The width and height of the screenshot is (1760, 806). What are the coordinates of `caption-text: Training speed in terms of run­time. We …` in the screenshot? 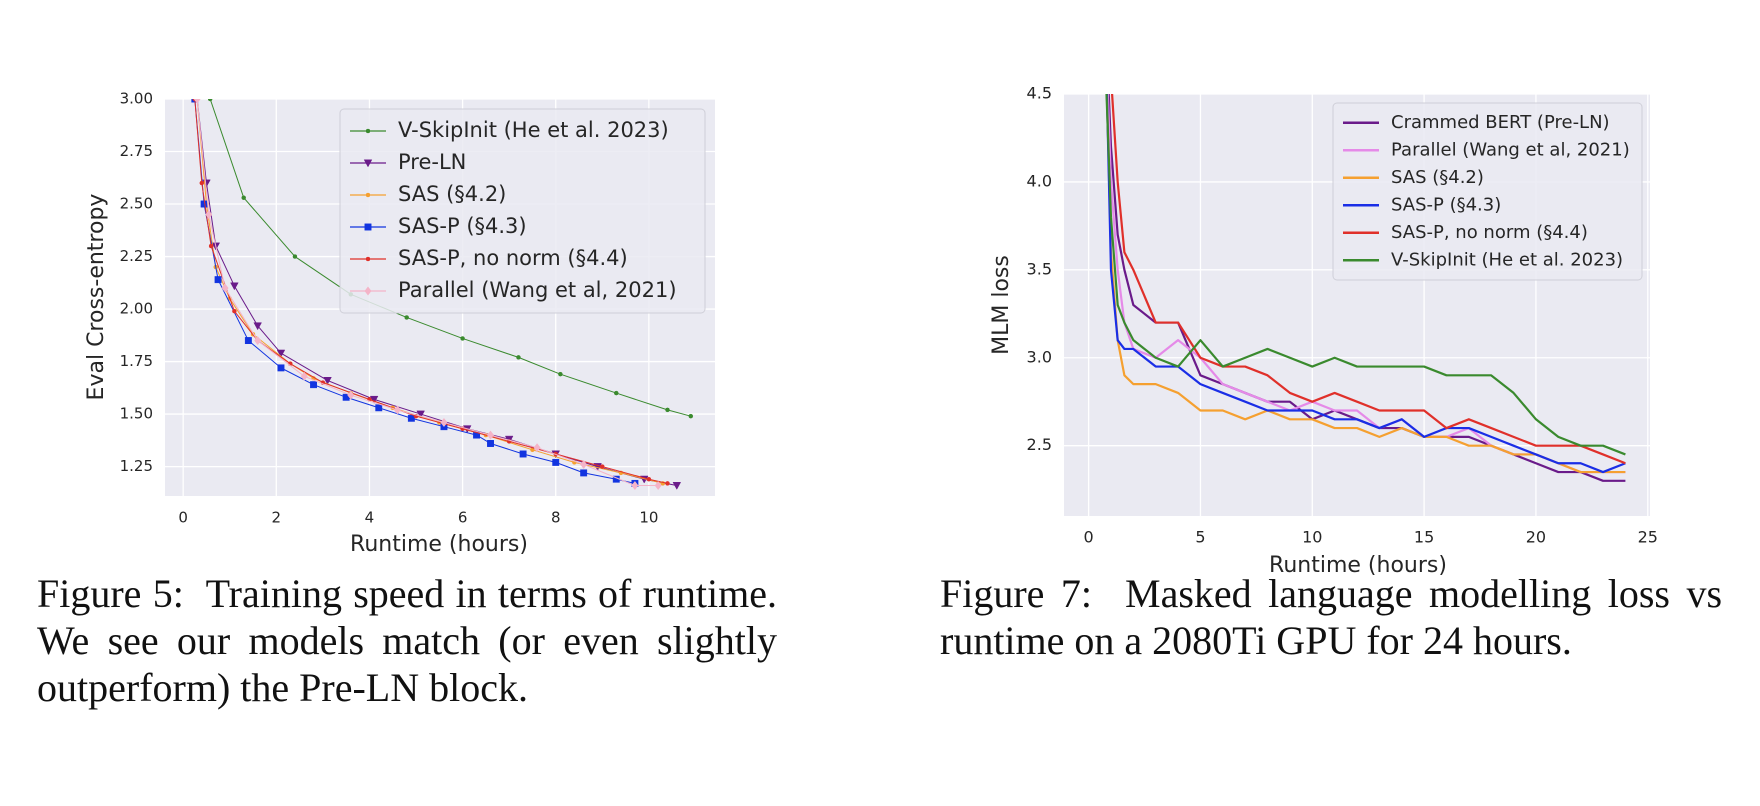 It's located at (407, 640).